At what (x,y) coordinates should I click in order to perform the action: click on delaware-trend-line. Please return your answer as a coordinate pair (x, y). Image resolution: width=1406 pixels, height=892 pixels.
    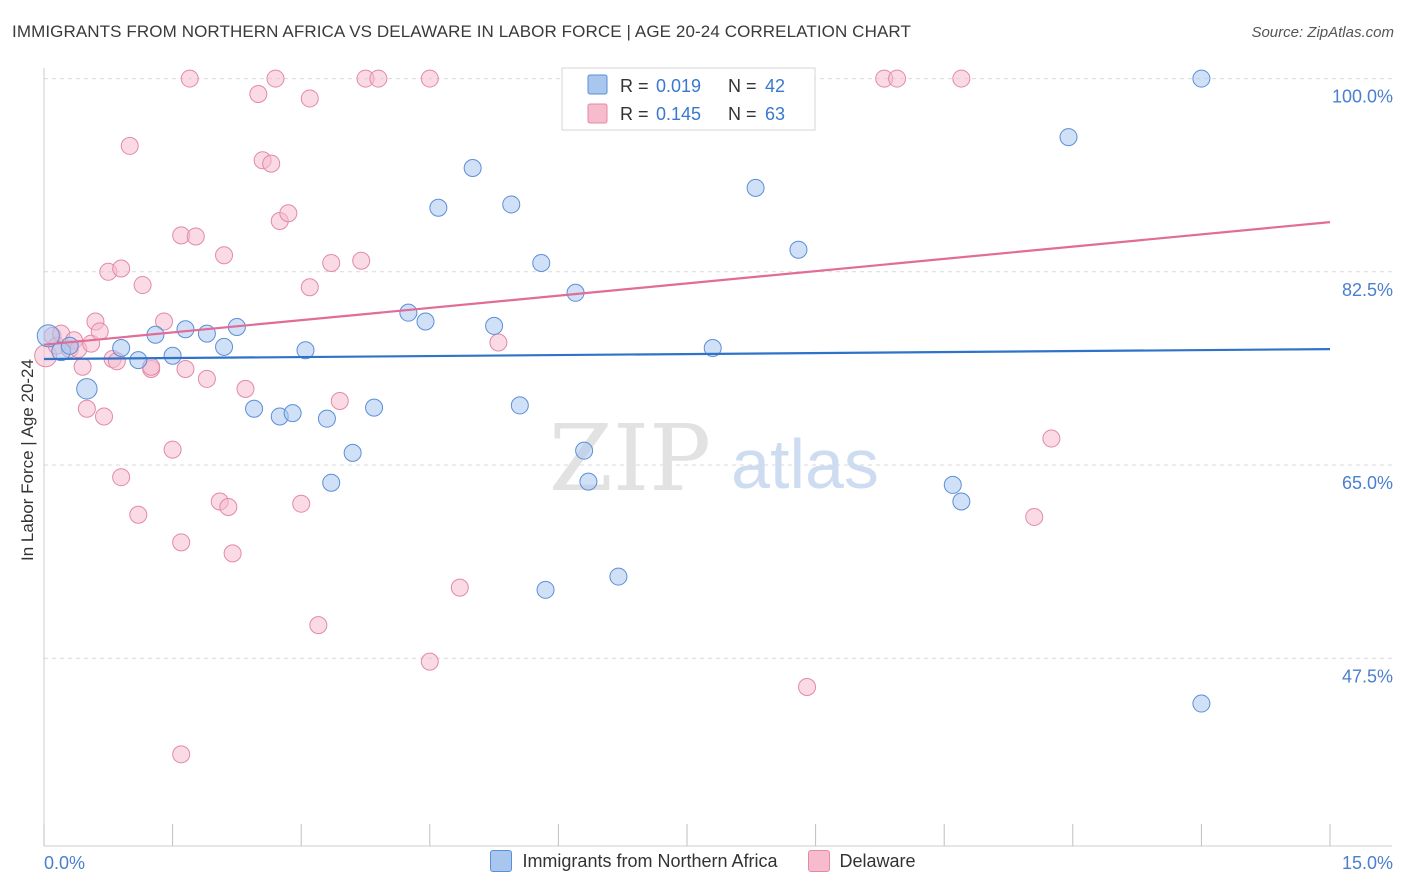
    Looking at the image, I should click on (687, 283).